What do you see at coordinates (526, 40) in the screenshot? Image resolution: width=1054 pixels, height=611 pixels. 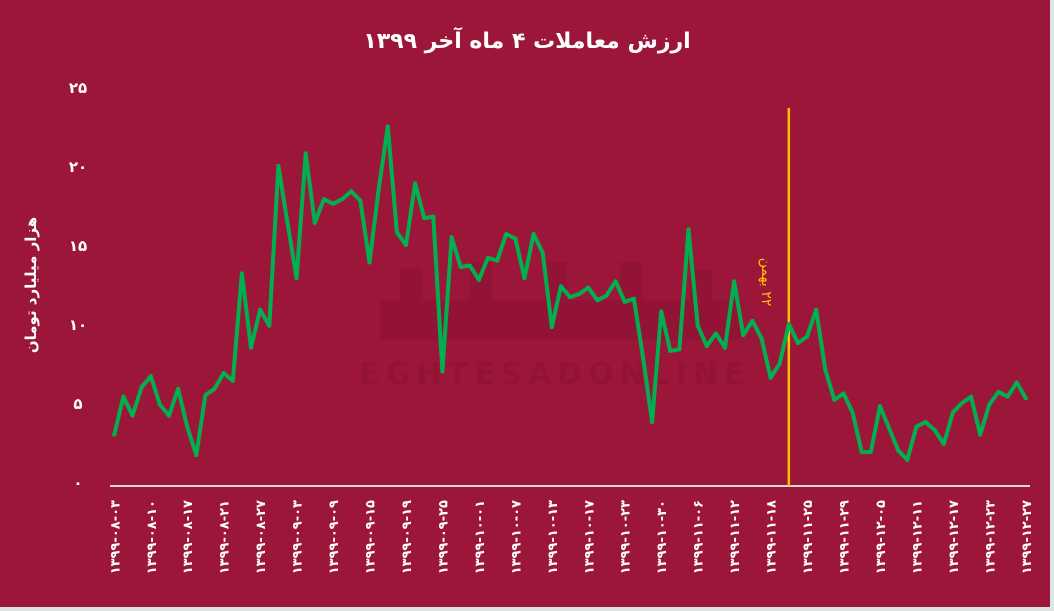 I see `chart-title: ارزش معاملات ۴ ماه آخر ۱۳۹۹` at bounding box center [526, 40].